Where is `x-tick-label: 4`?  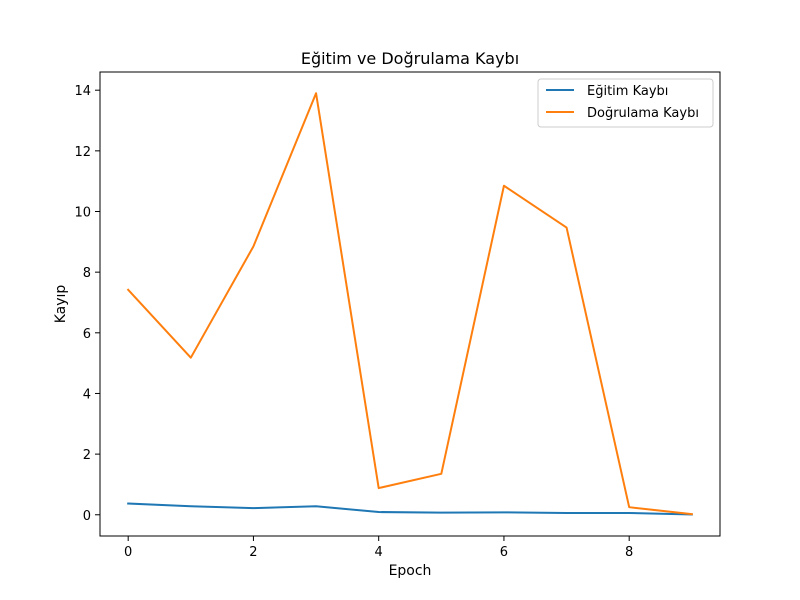 x-tick-label: 4 is located at coordinates (379, 552).